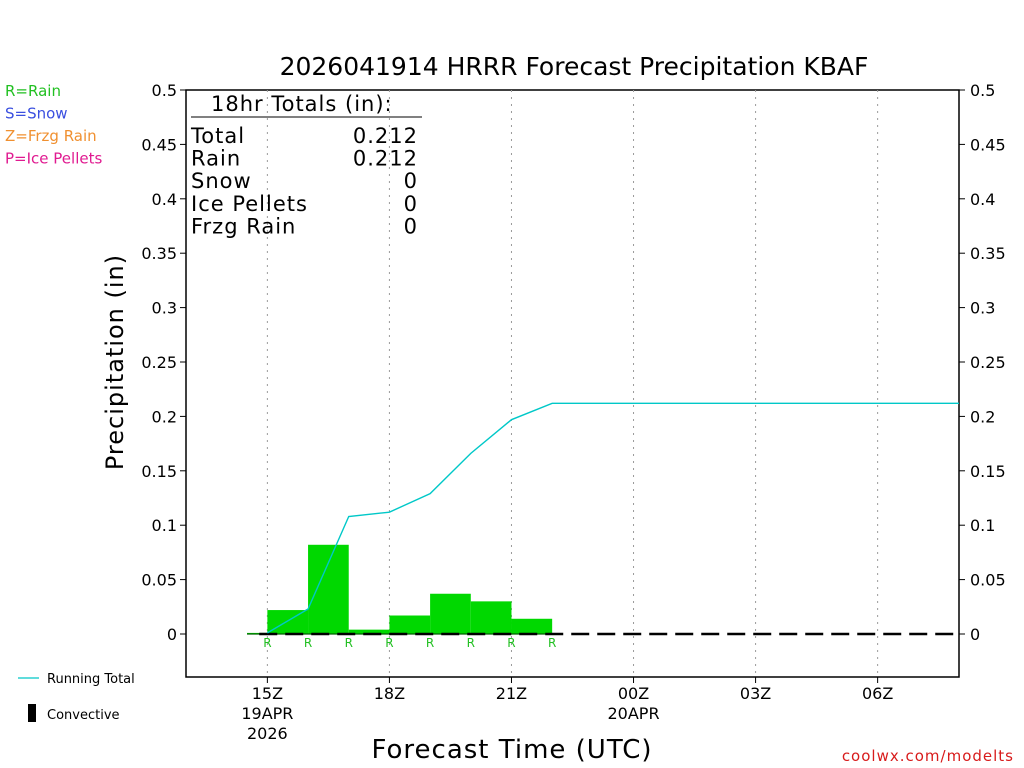 The width and height of the screenshot is (1024, 768). I want to click on y-tick-label-right: 0.4, so click(982, 199).